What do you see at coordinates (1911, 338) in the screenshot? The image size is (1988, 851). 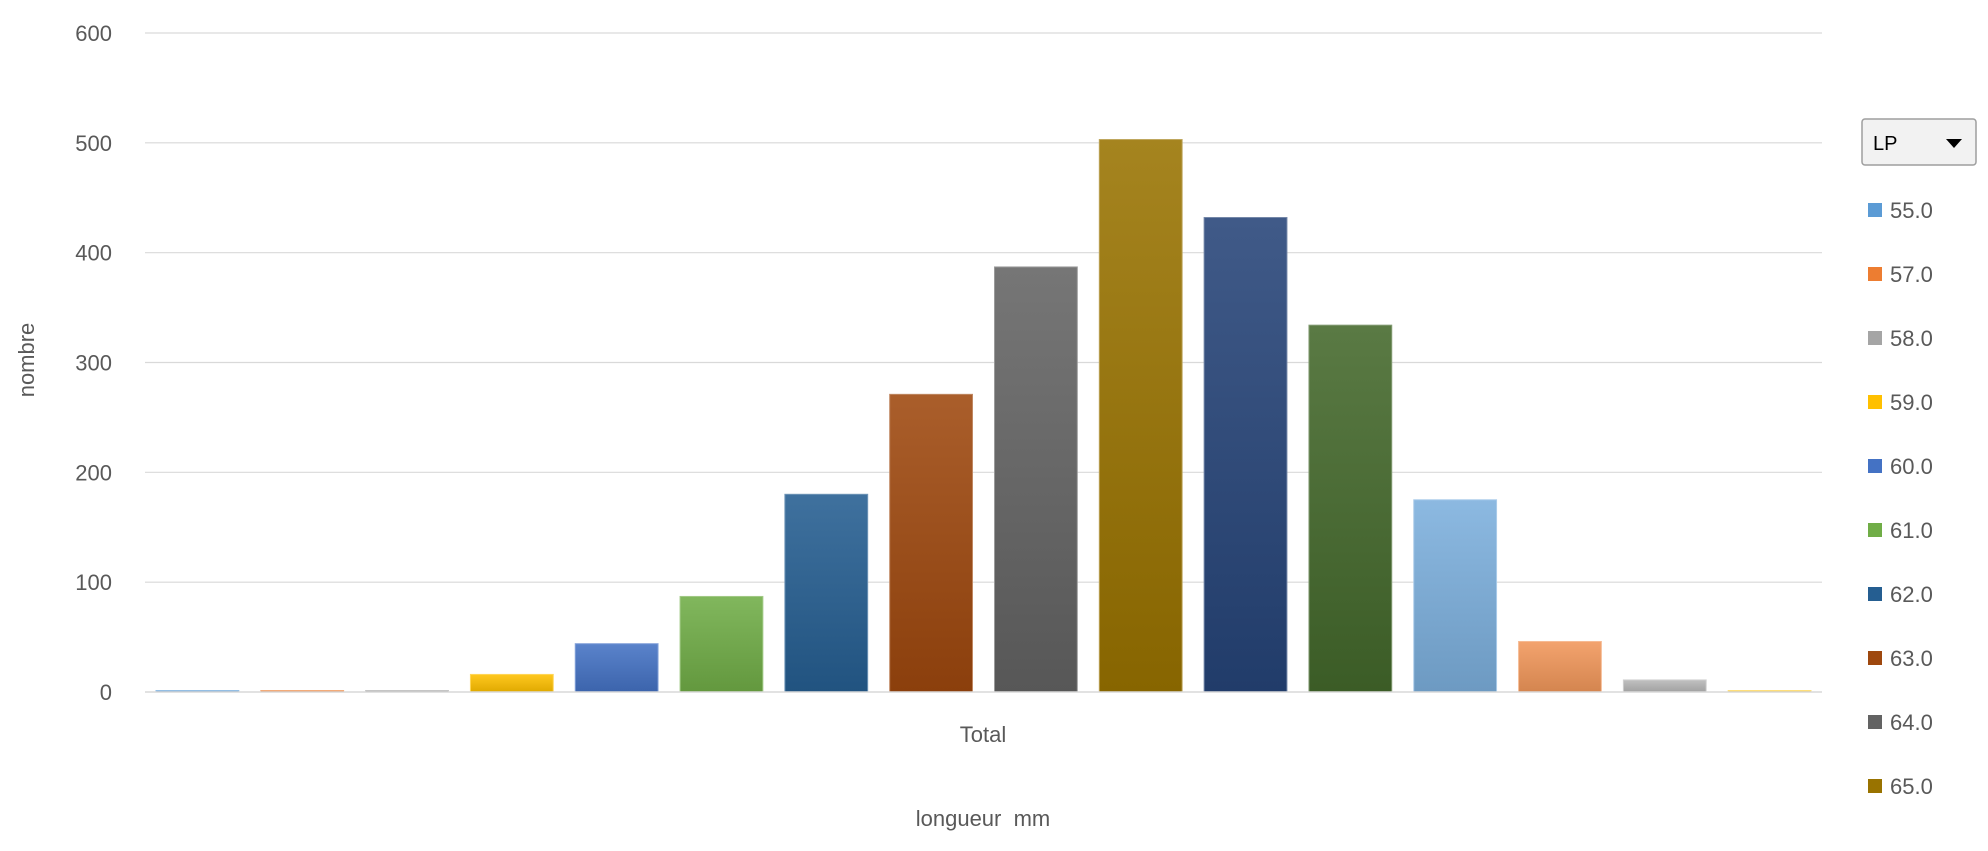 I see `legend-label: 58.0` at bounding box center [1911, 338].